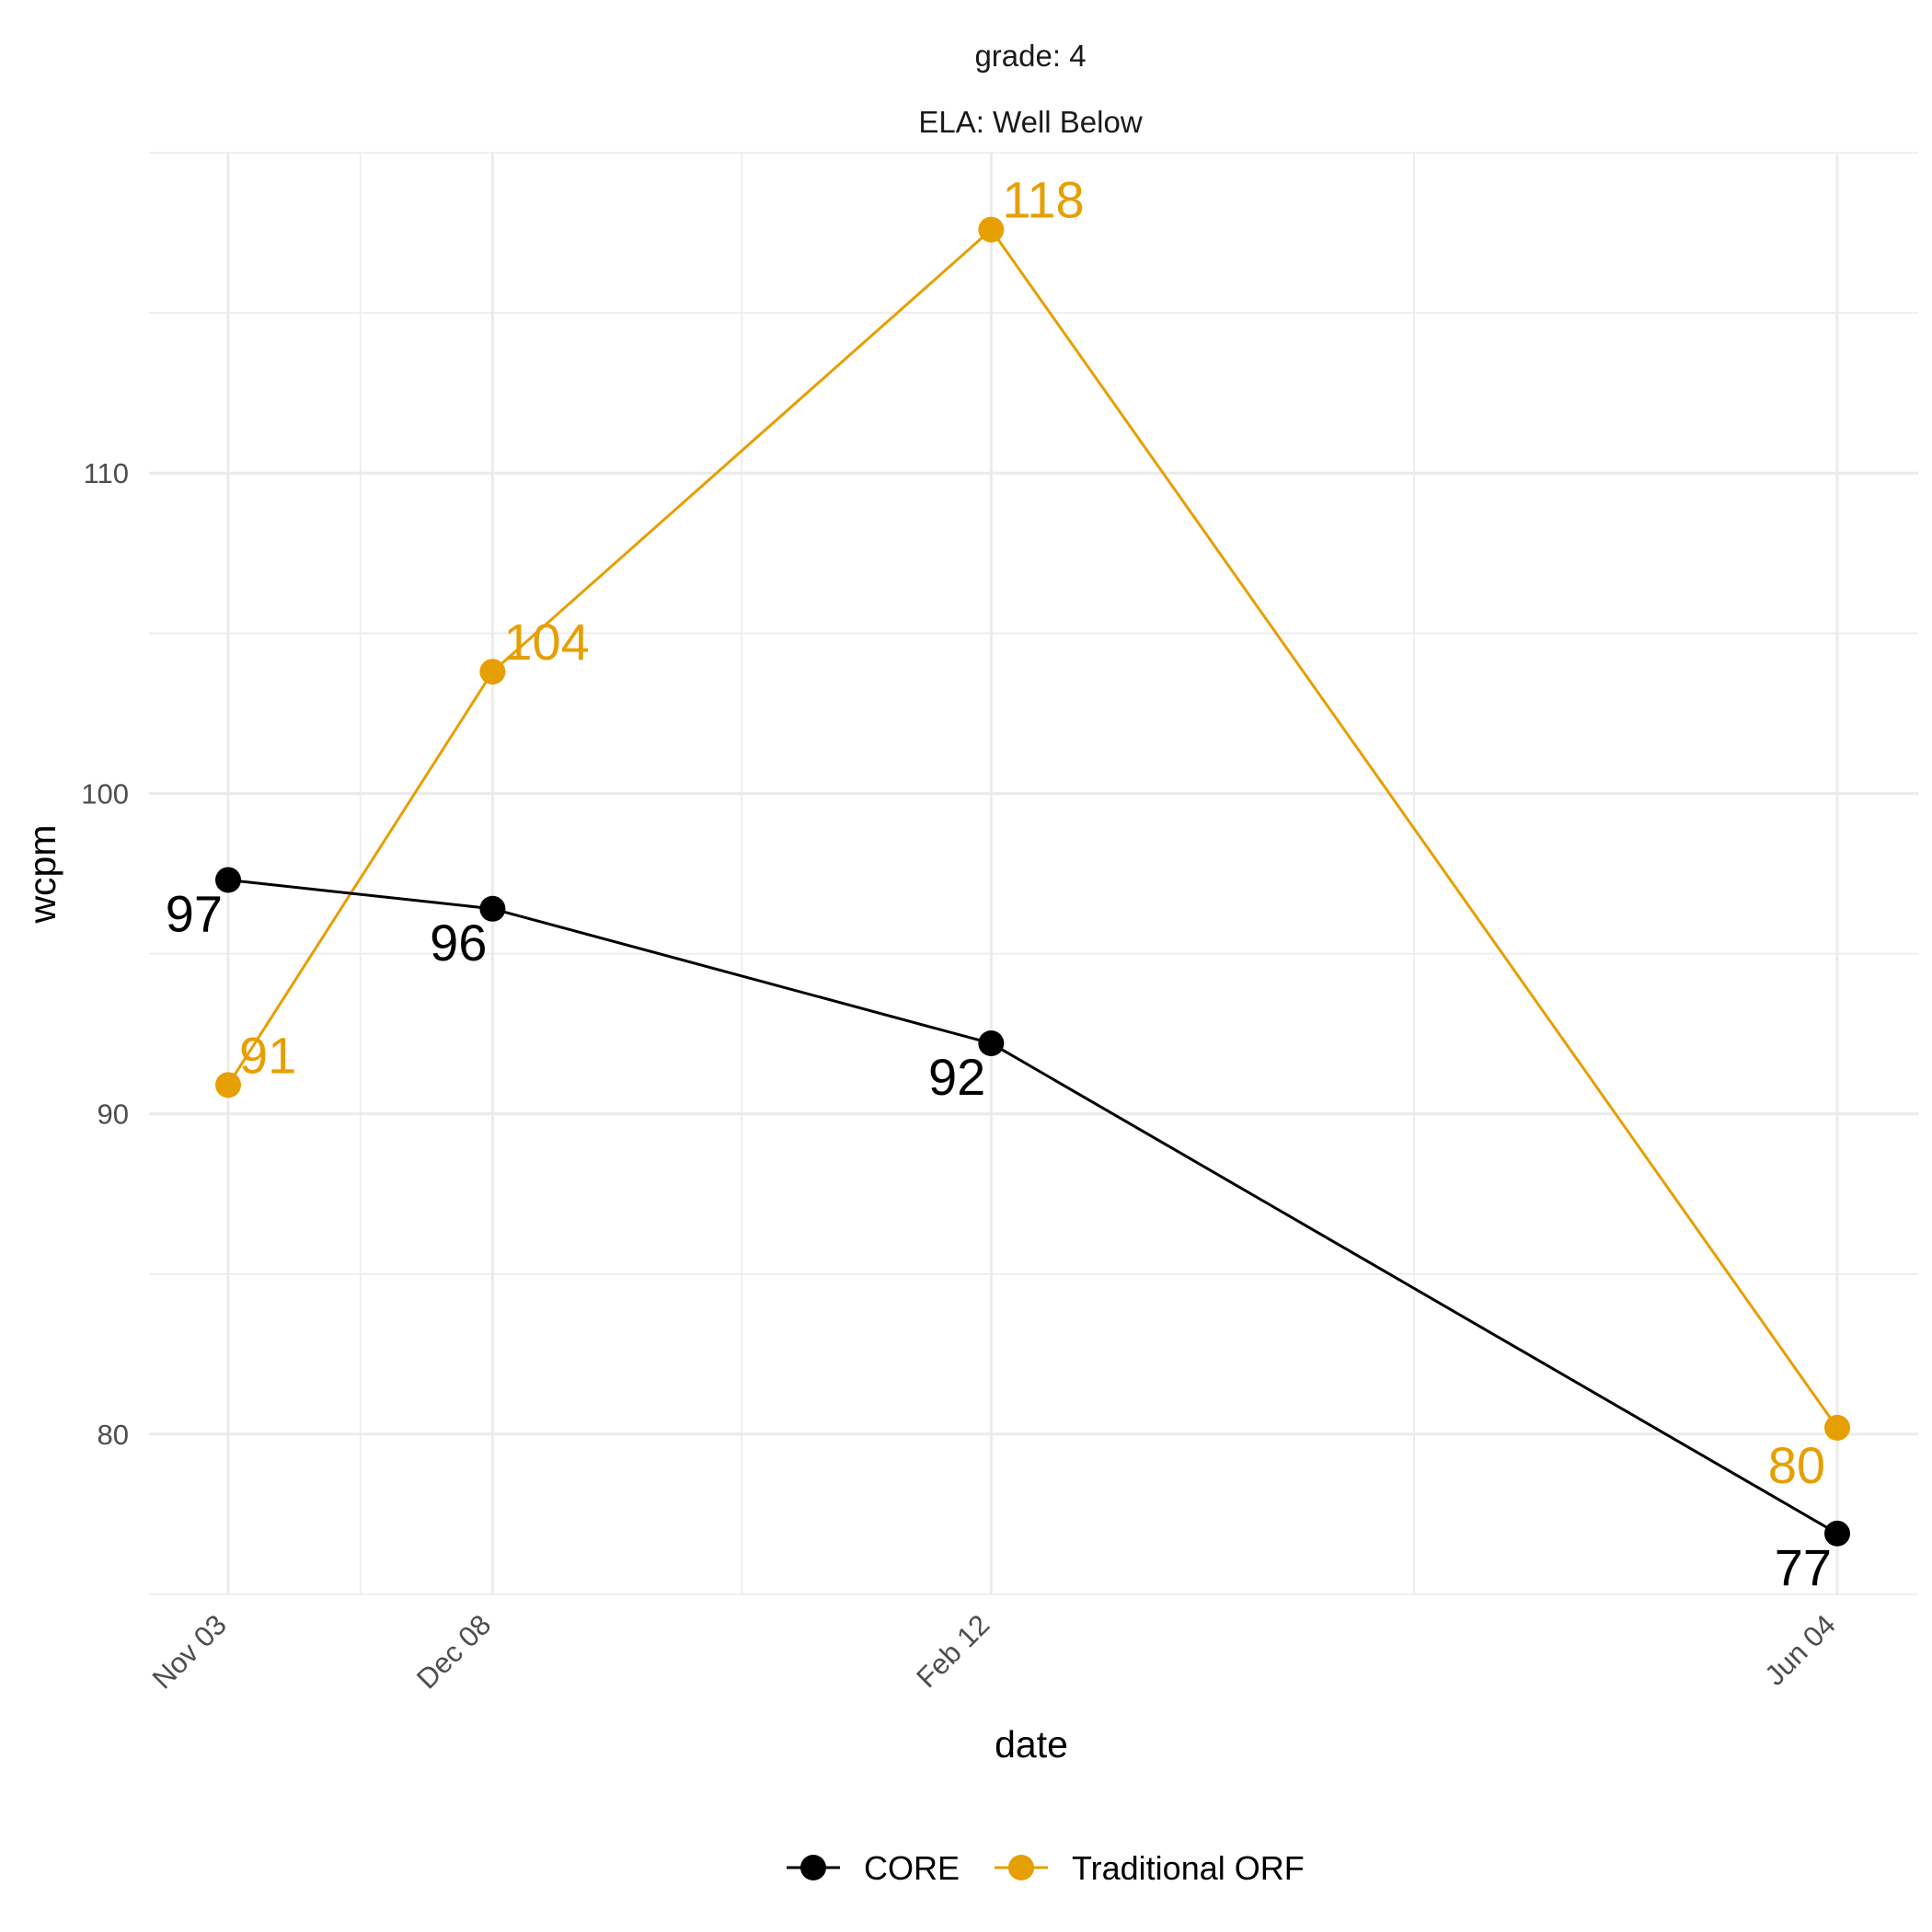 The image size is (1932, 1932). Describe the element at coordinates (267, 1055) in the screenshot. I see `data-label: 91` at that location.